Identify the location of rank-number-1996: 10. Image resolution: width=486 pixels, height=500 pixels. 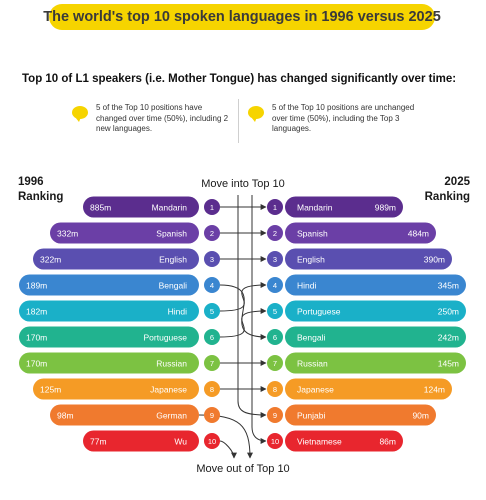
(212, 441).